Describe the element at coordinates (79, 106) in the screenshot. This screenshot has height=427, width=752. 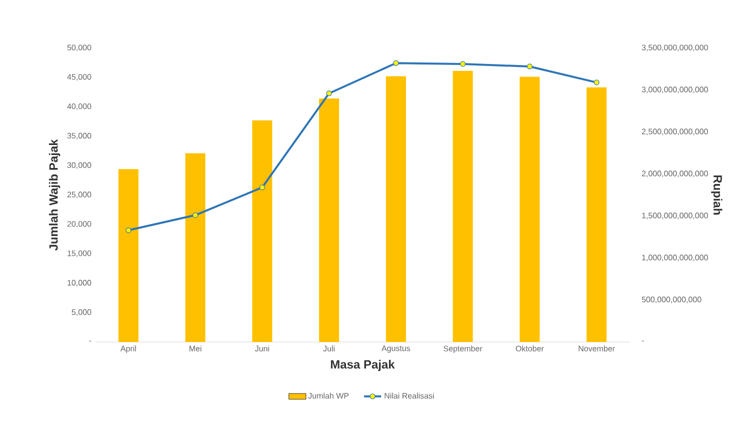
I see `y-tick-label: 40,000` at that location.